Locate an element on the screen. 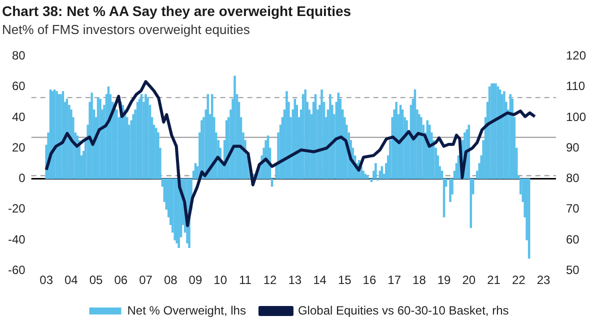 This screenshot has width=600, height=328. y2-tick-label: 80 is located at coordinates (573, 178).